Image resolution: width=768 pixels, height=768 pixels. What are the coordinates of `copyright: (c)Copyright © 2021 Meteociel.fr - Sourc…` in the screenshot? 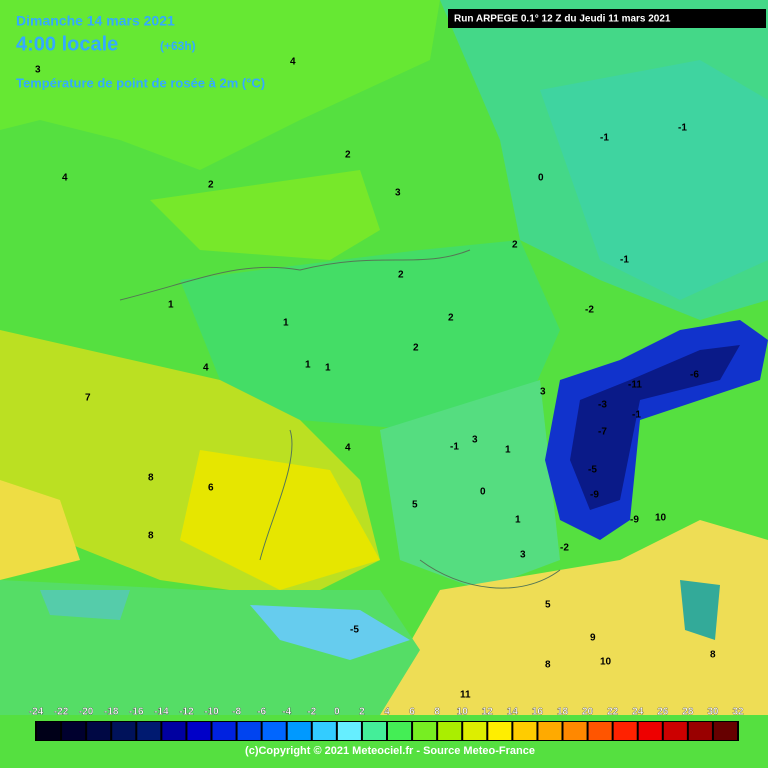 It's located at (390, 751).